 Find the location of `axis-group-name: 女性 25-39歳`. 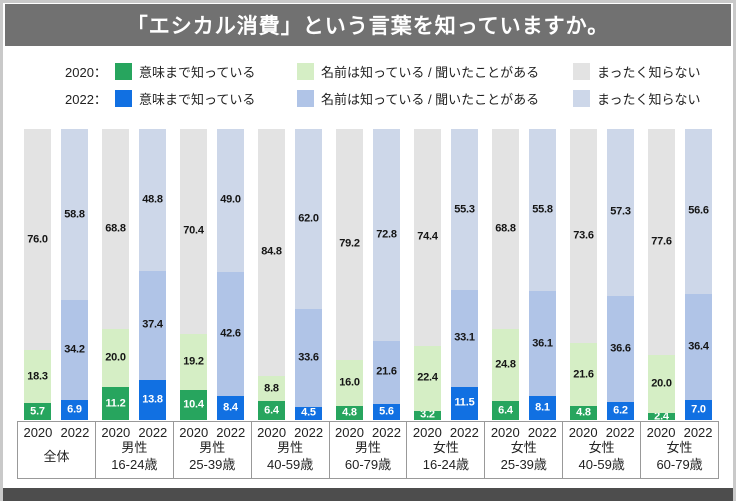

axis-group-name: 女性 25-39歳 is located at coordinates (524, 457).